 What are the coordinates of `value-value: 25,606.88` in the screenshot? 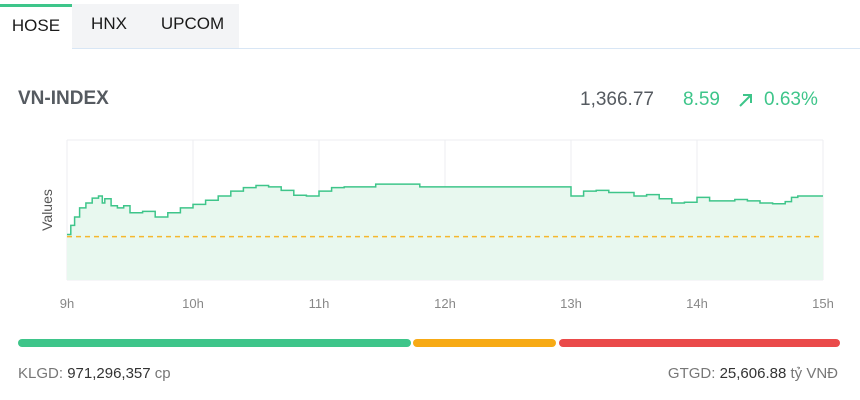 It's located at (753, 373).